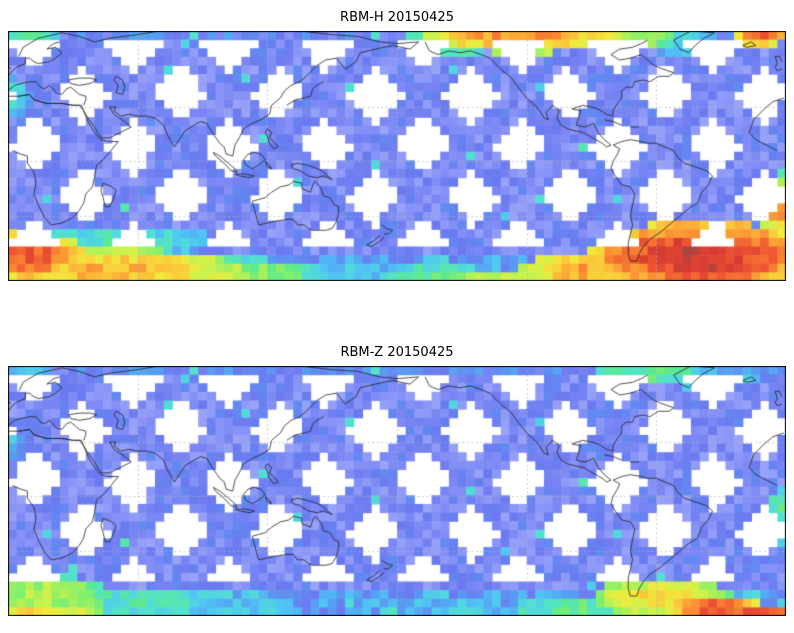 The width and height of the screenshot is (794, 633). What do you see at coordinates (397, 352) in the screenshot?
I see `panel-title: RBM-Z 20150425` at bounding box center [397, 352].